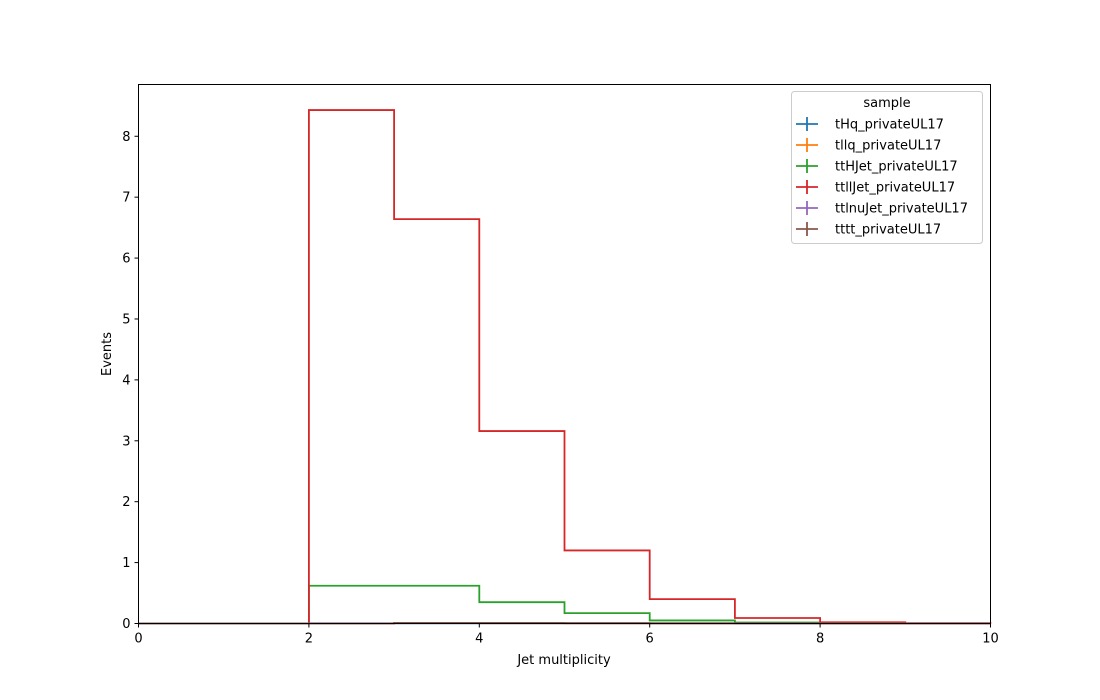 The width and height of the screenshot is (1100, 700). I want to click on y-tick-label: 2, so click(126, 502).